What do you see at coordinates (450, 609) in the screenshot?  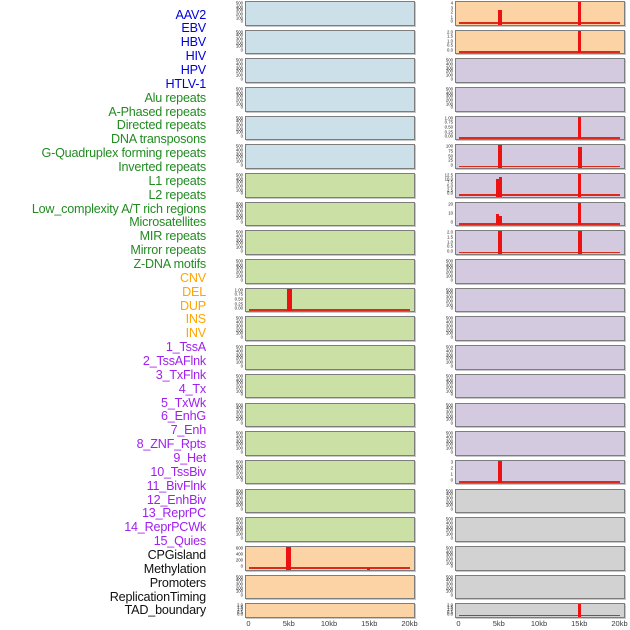 I see `y-axis-tick-label: 1.0` at bounding box center [450, 609].